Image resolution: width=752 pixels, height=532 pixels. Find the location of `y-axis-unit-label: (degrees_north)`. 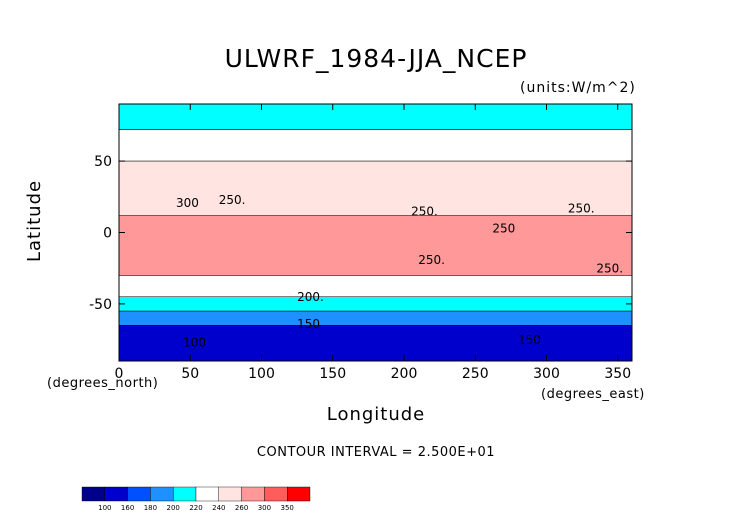

y-axis-unit-label: (degrees_north) is located at coordinates (103, 383).